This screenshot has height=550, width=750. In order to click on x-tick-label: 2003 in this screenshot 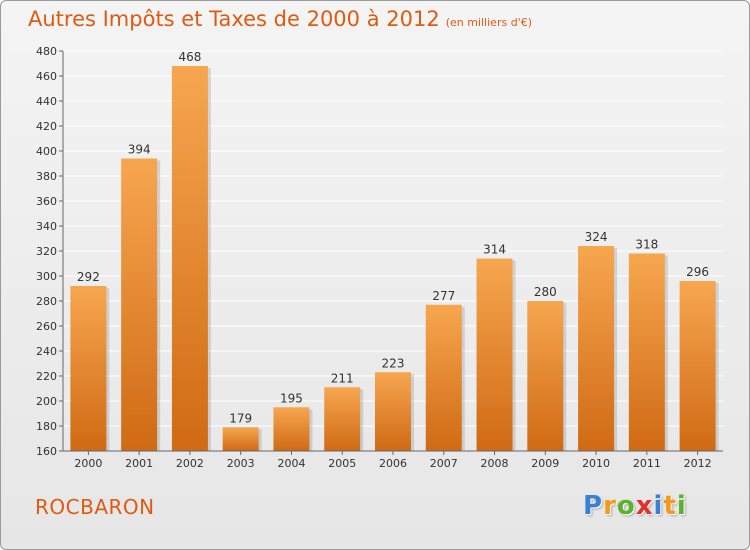, I will do `click(241, 463)`.